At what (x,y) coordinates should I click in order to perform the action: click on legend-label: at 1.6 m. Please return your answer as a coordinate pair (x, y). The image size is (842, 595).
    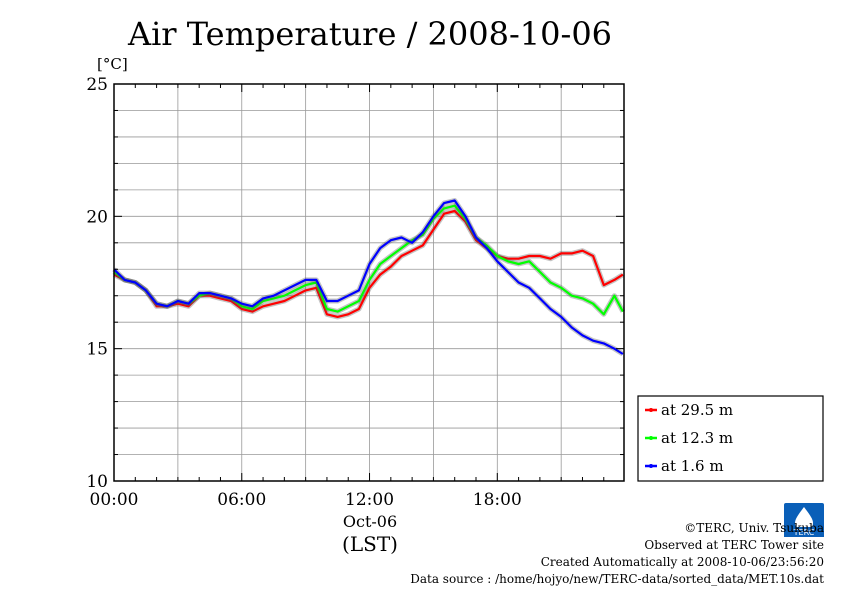
    Looking at the image, I should click on (692, 466).